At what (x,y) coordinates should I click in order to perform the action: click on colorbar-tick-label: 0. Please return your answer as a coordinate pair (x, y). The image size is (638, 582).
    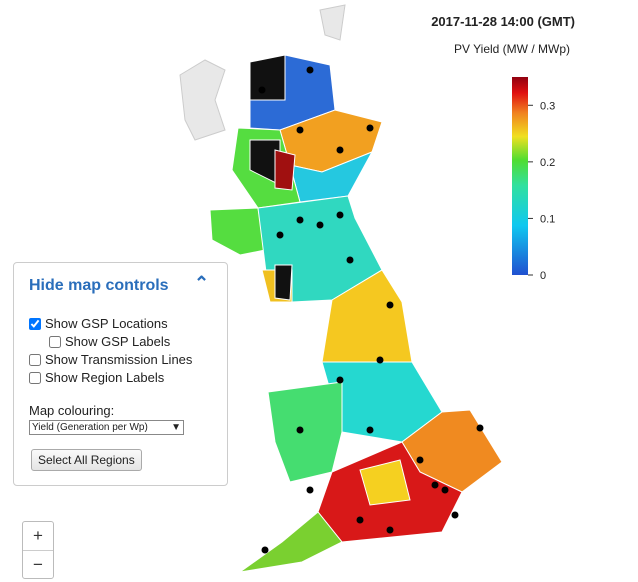
    Looking at the image, I should click on (543, 276).